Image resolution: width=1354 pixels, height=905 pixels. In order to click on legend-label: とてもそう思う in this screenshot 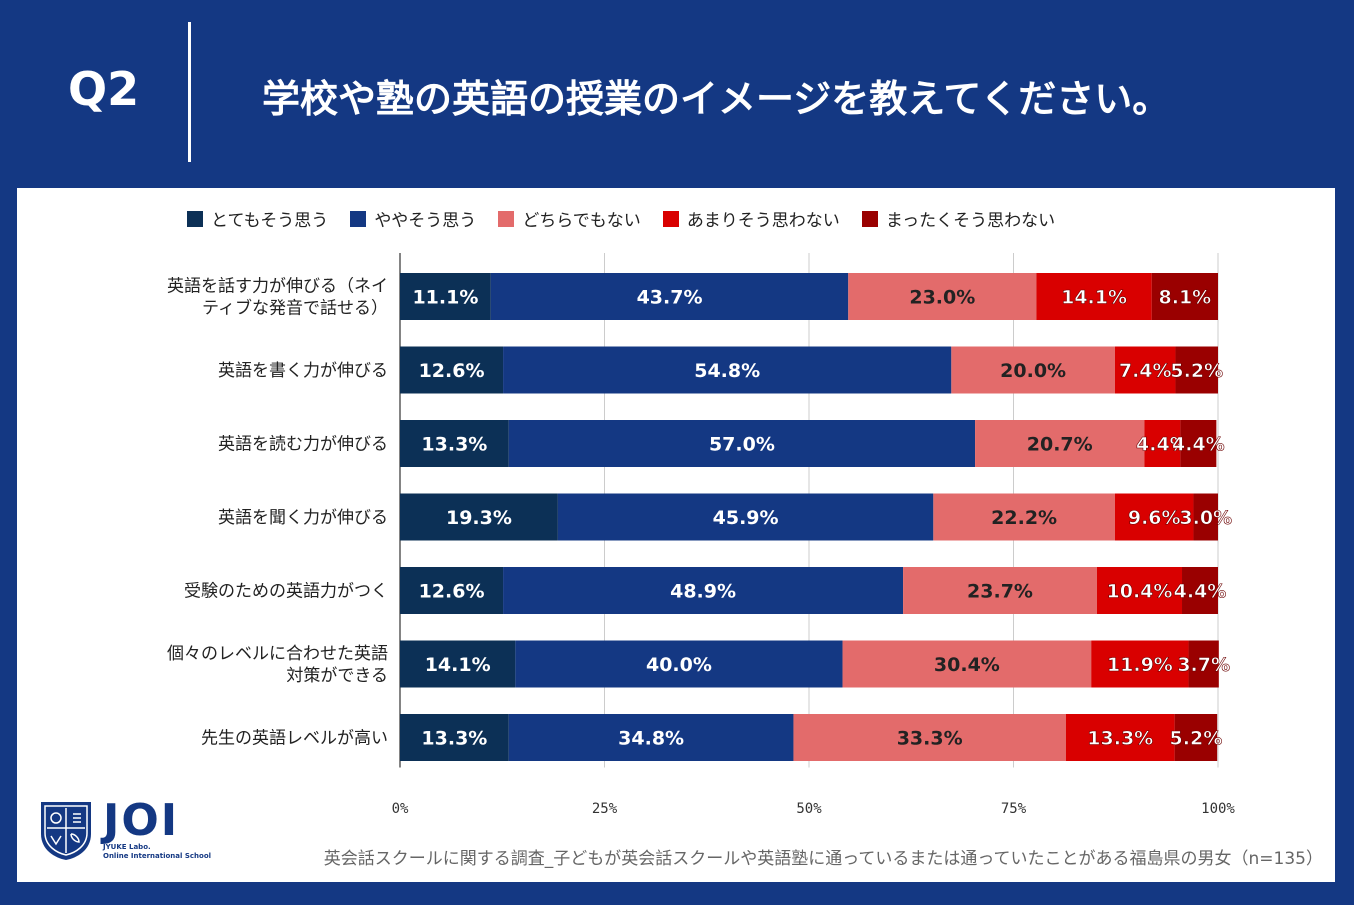, I will do `click(270, 221)`.